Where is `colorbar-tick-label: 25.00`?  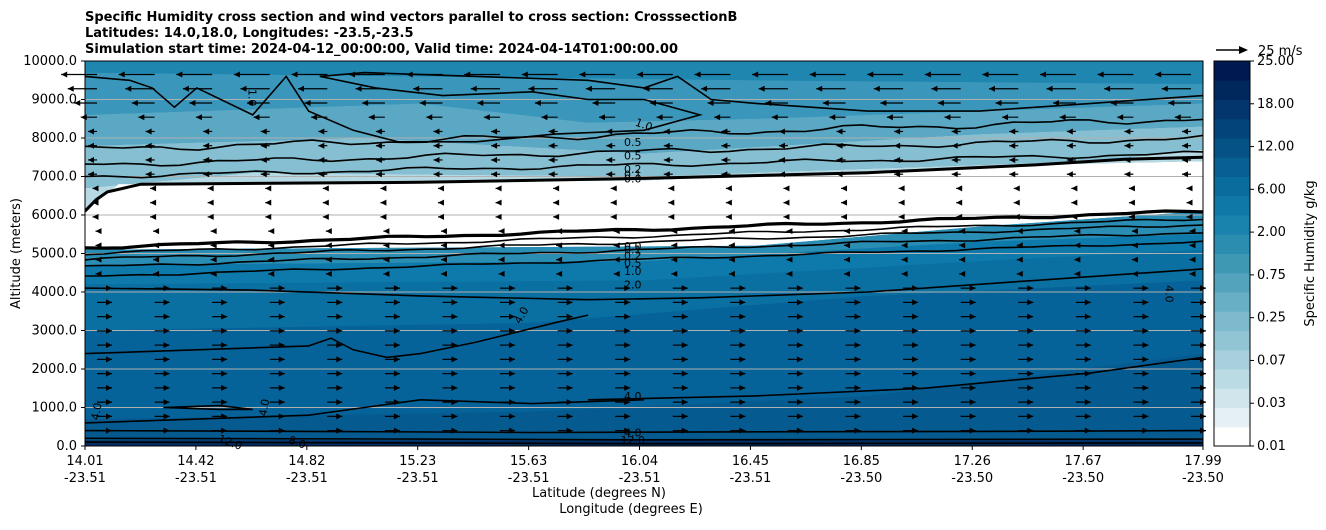 colorbar-tick-label: 25.00 is located at coordinates (1275, 61).